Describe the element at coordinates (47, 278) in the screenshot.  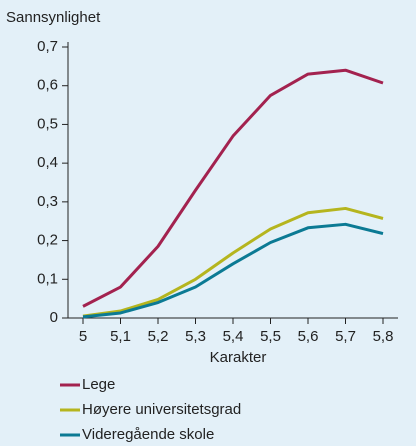
I see `y-tick-label: 0,1` at that location.